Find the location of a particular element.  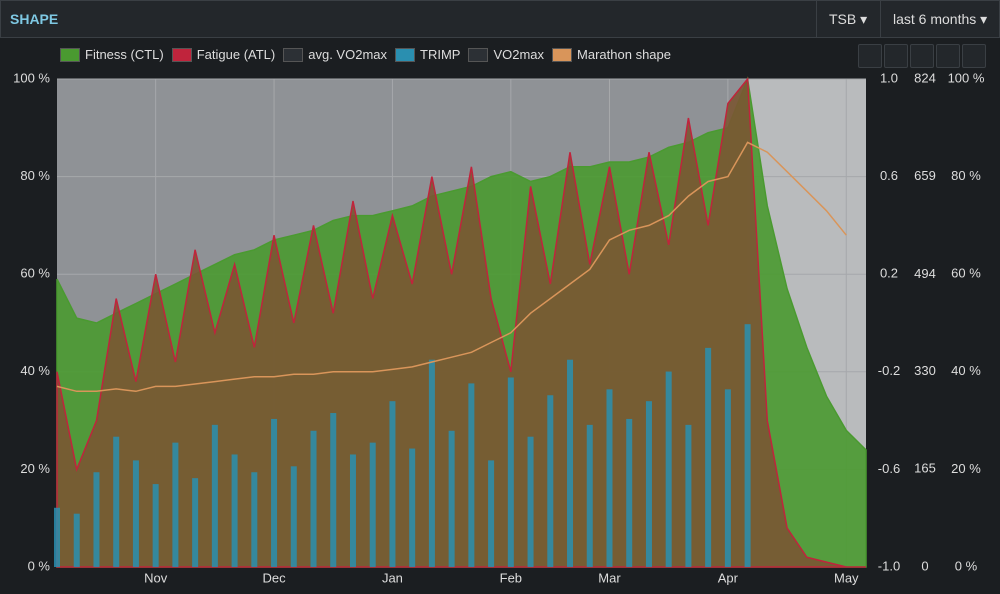

y2-tick-label: 0 is located at coordinates (924, 565).